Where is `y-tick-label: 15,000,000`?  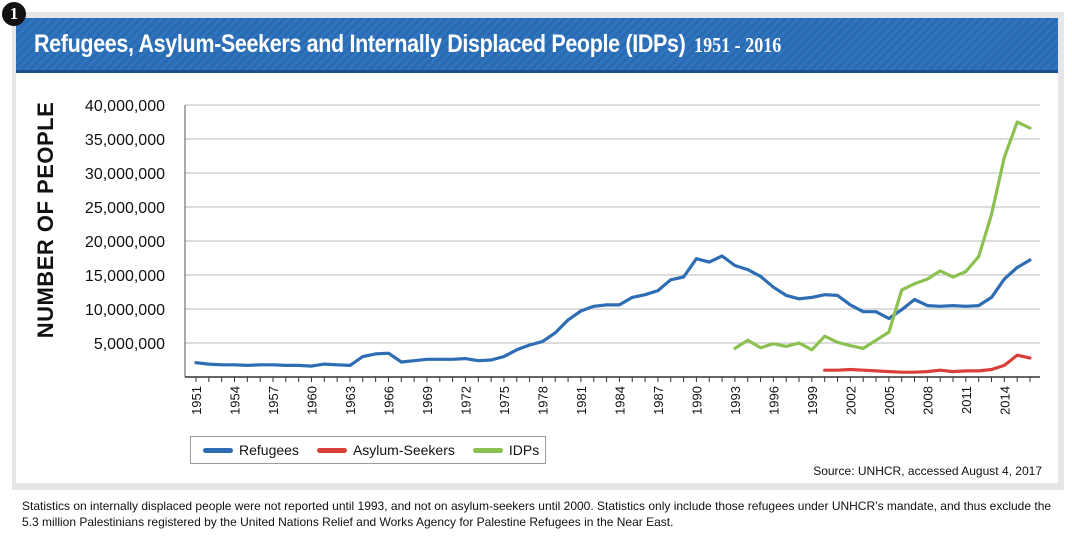
y-tick-label: 15,000,000 is located at coordinates (125, 276).